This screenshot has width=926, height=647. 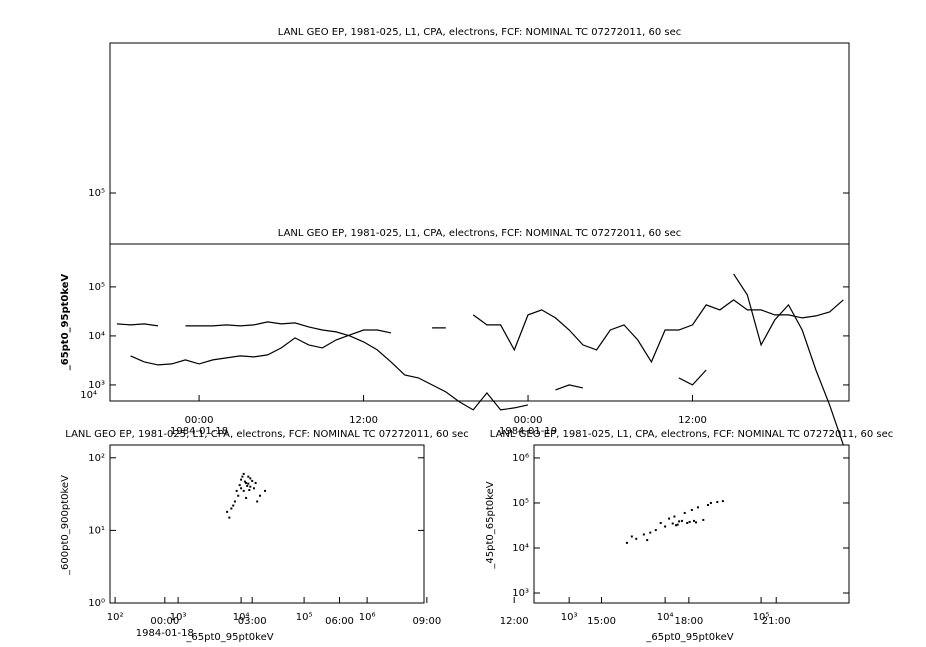 I want to click on x-tick-label: 03:00, so click(x=252, y=621).